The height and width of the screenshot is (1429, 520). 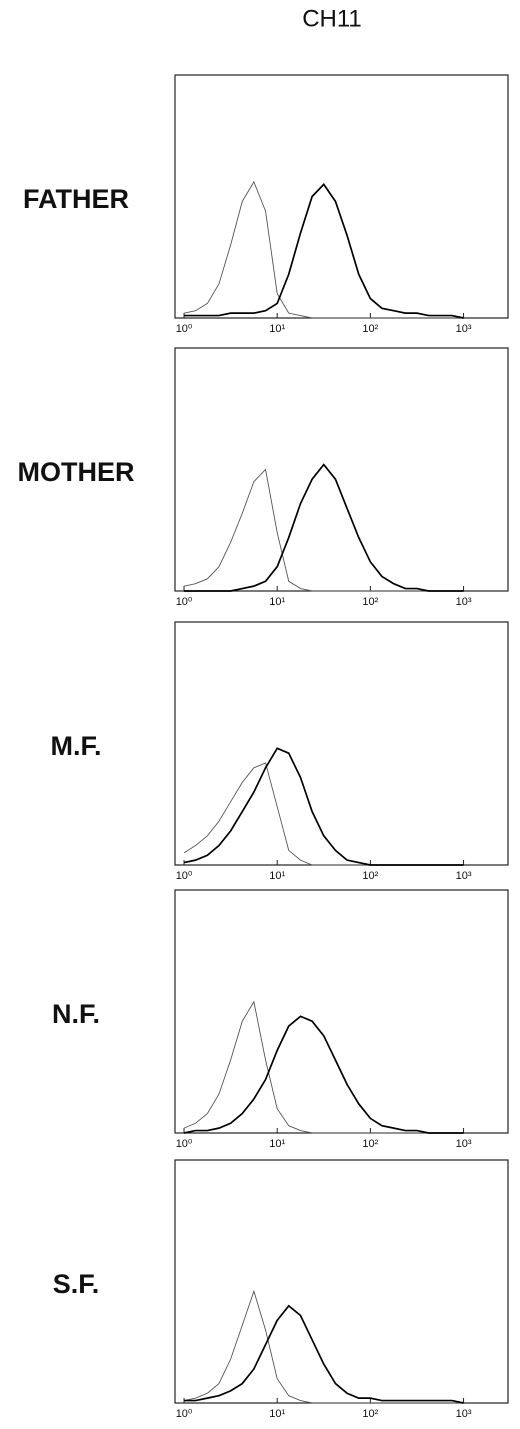 What do you see at coordinates (76, 1014) in the screenshot?
I see `row-label: N.F.` at bounding box center [76, 1014].